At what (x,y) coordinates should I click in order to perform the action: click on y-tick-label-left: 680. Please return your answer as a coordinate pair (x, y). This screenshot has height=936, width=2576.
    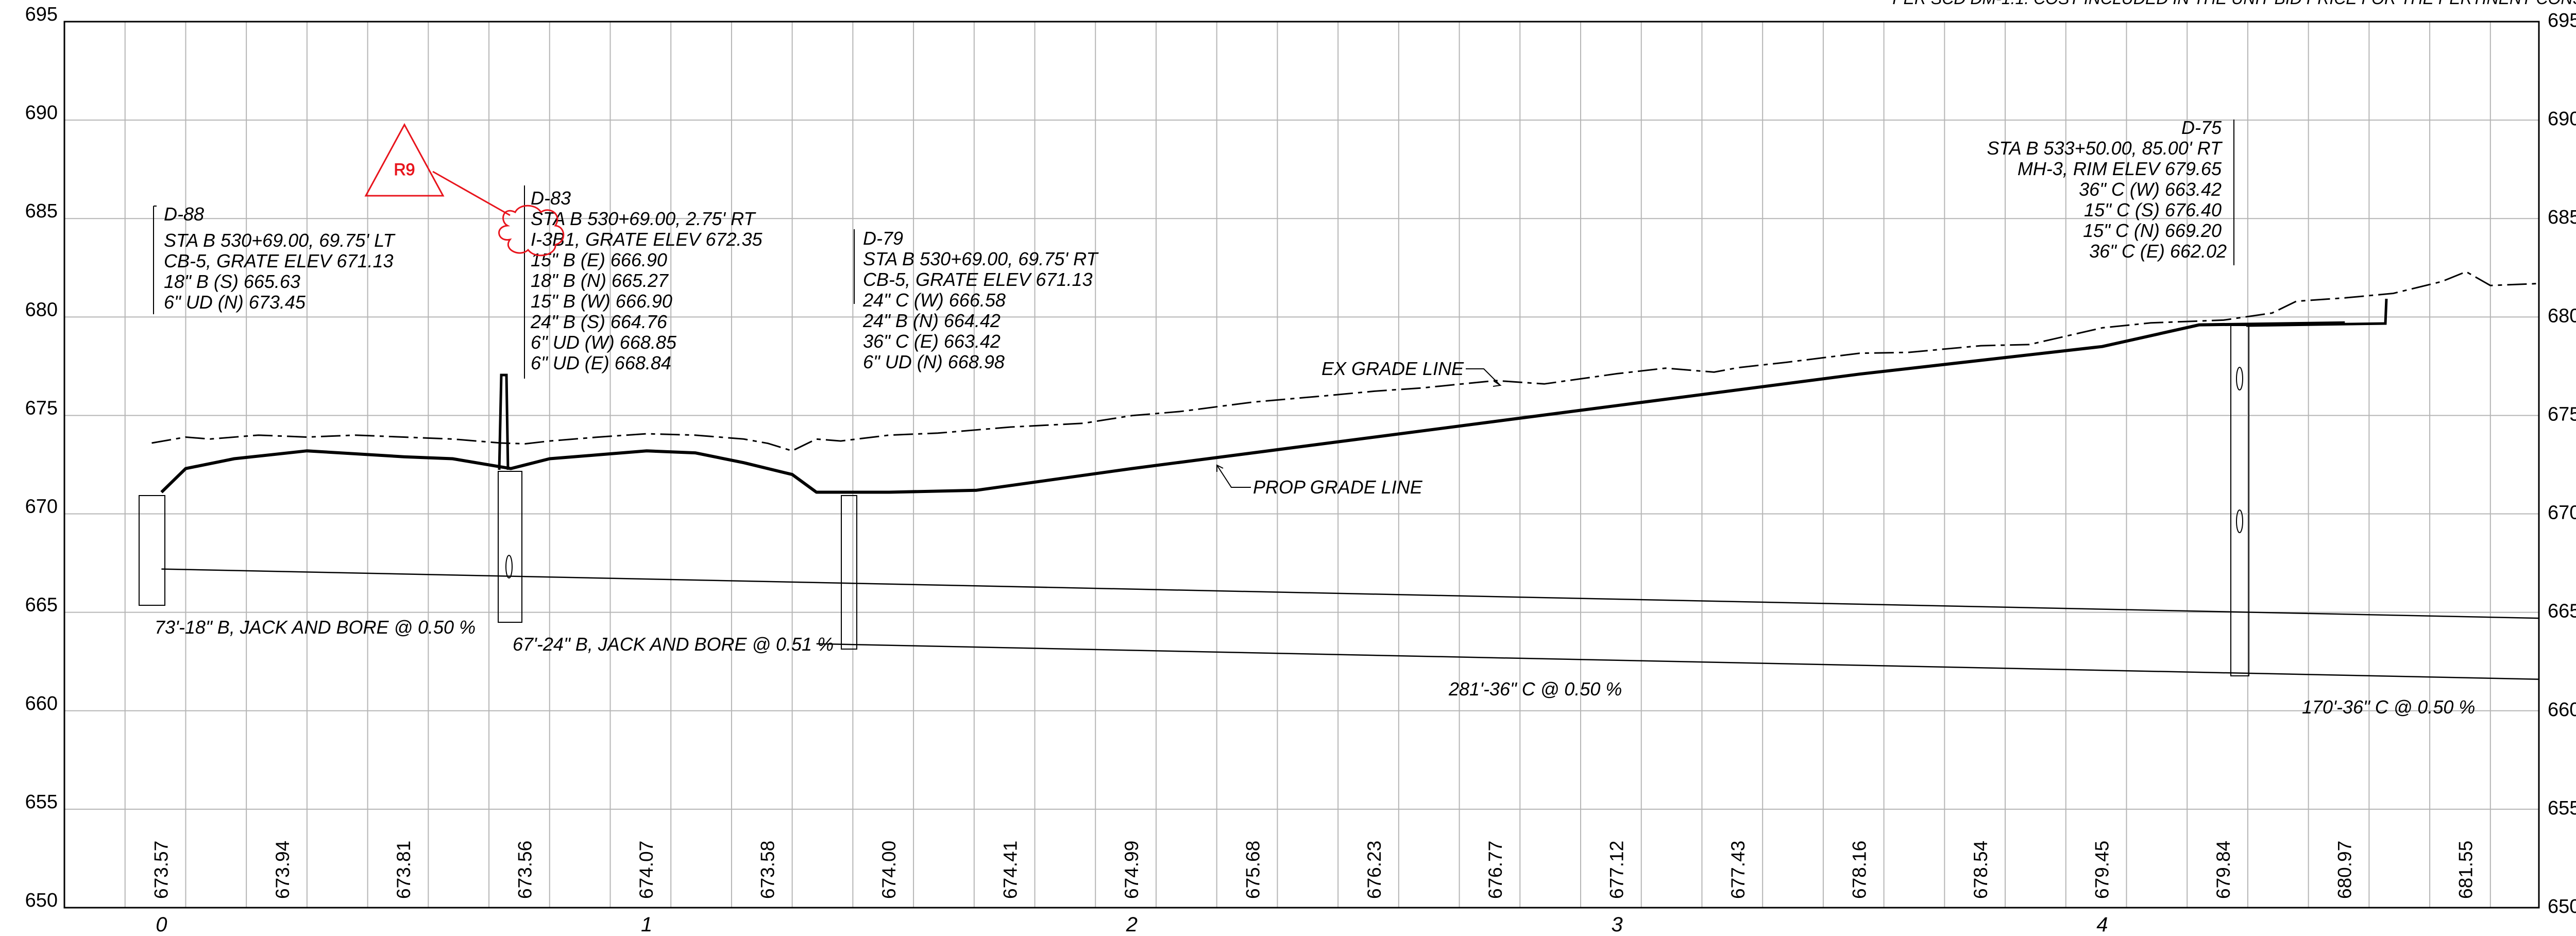
    Looking at the image, I should click on (41, 309).